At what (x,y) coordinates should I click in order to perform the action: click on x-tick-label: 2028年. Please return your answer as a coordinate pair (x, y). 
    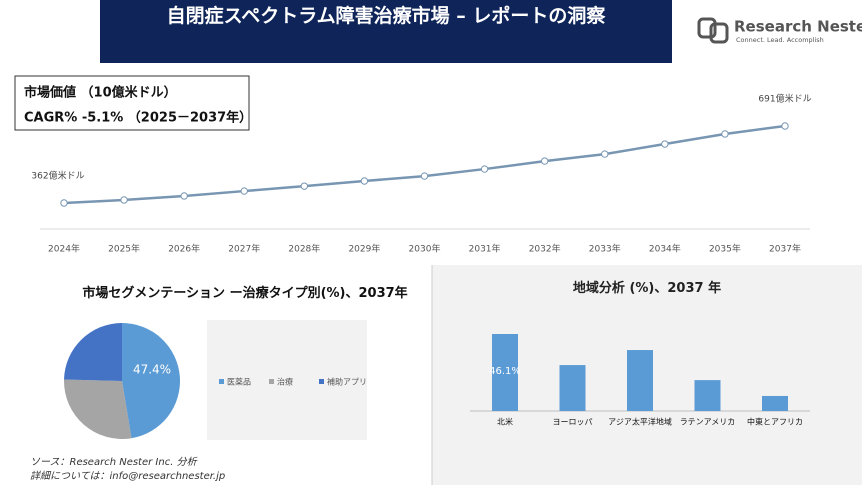
    Looking at the image, I should click on (304, 249).